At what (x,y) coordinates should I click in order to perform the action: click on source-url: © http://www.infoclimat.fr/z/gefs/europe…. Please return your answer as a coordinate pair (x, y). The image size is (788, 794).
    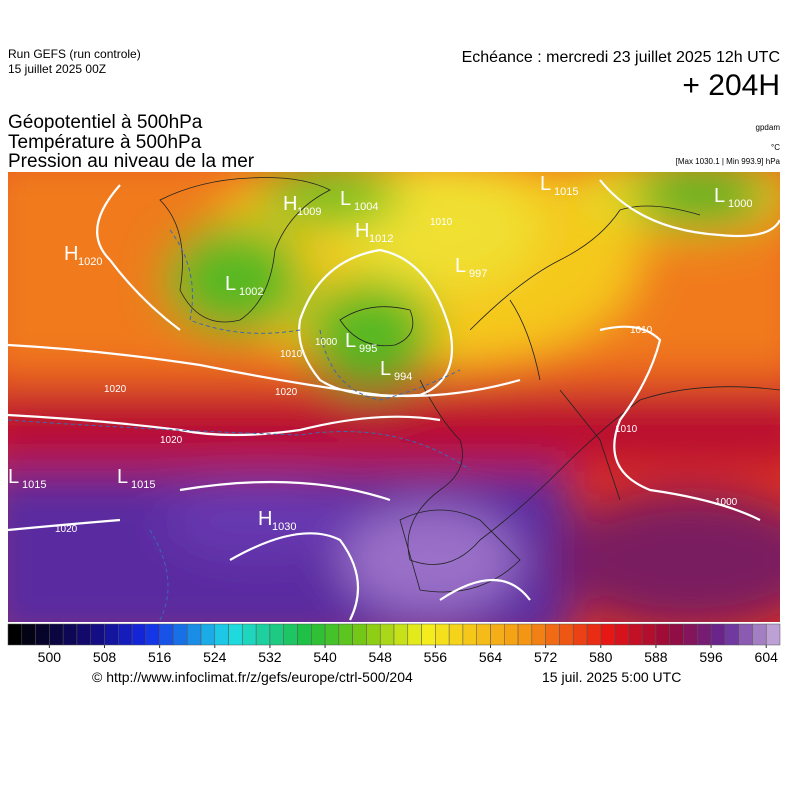
    Looking at the image, I should click on (252, 677).